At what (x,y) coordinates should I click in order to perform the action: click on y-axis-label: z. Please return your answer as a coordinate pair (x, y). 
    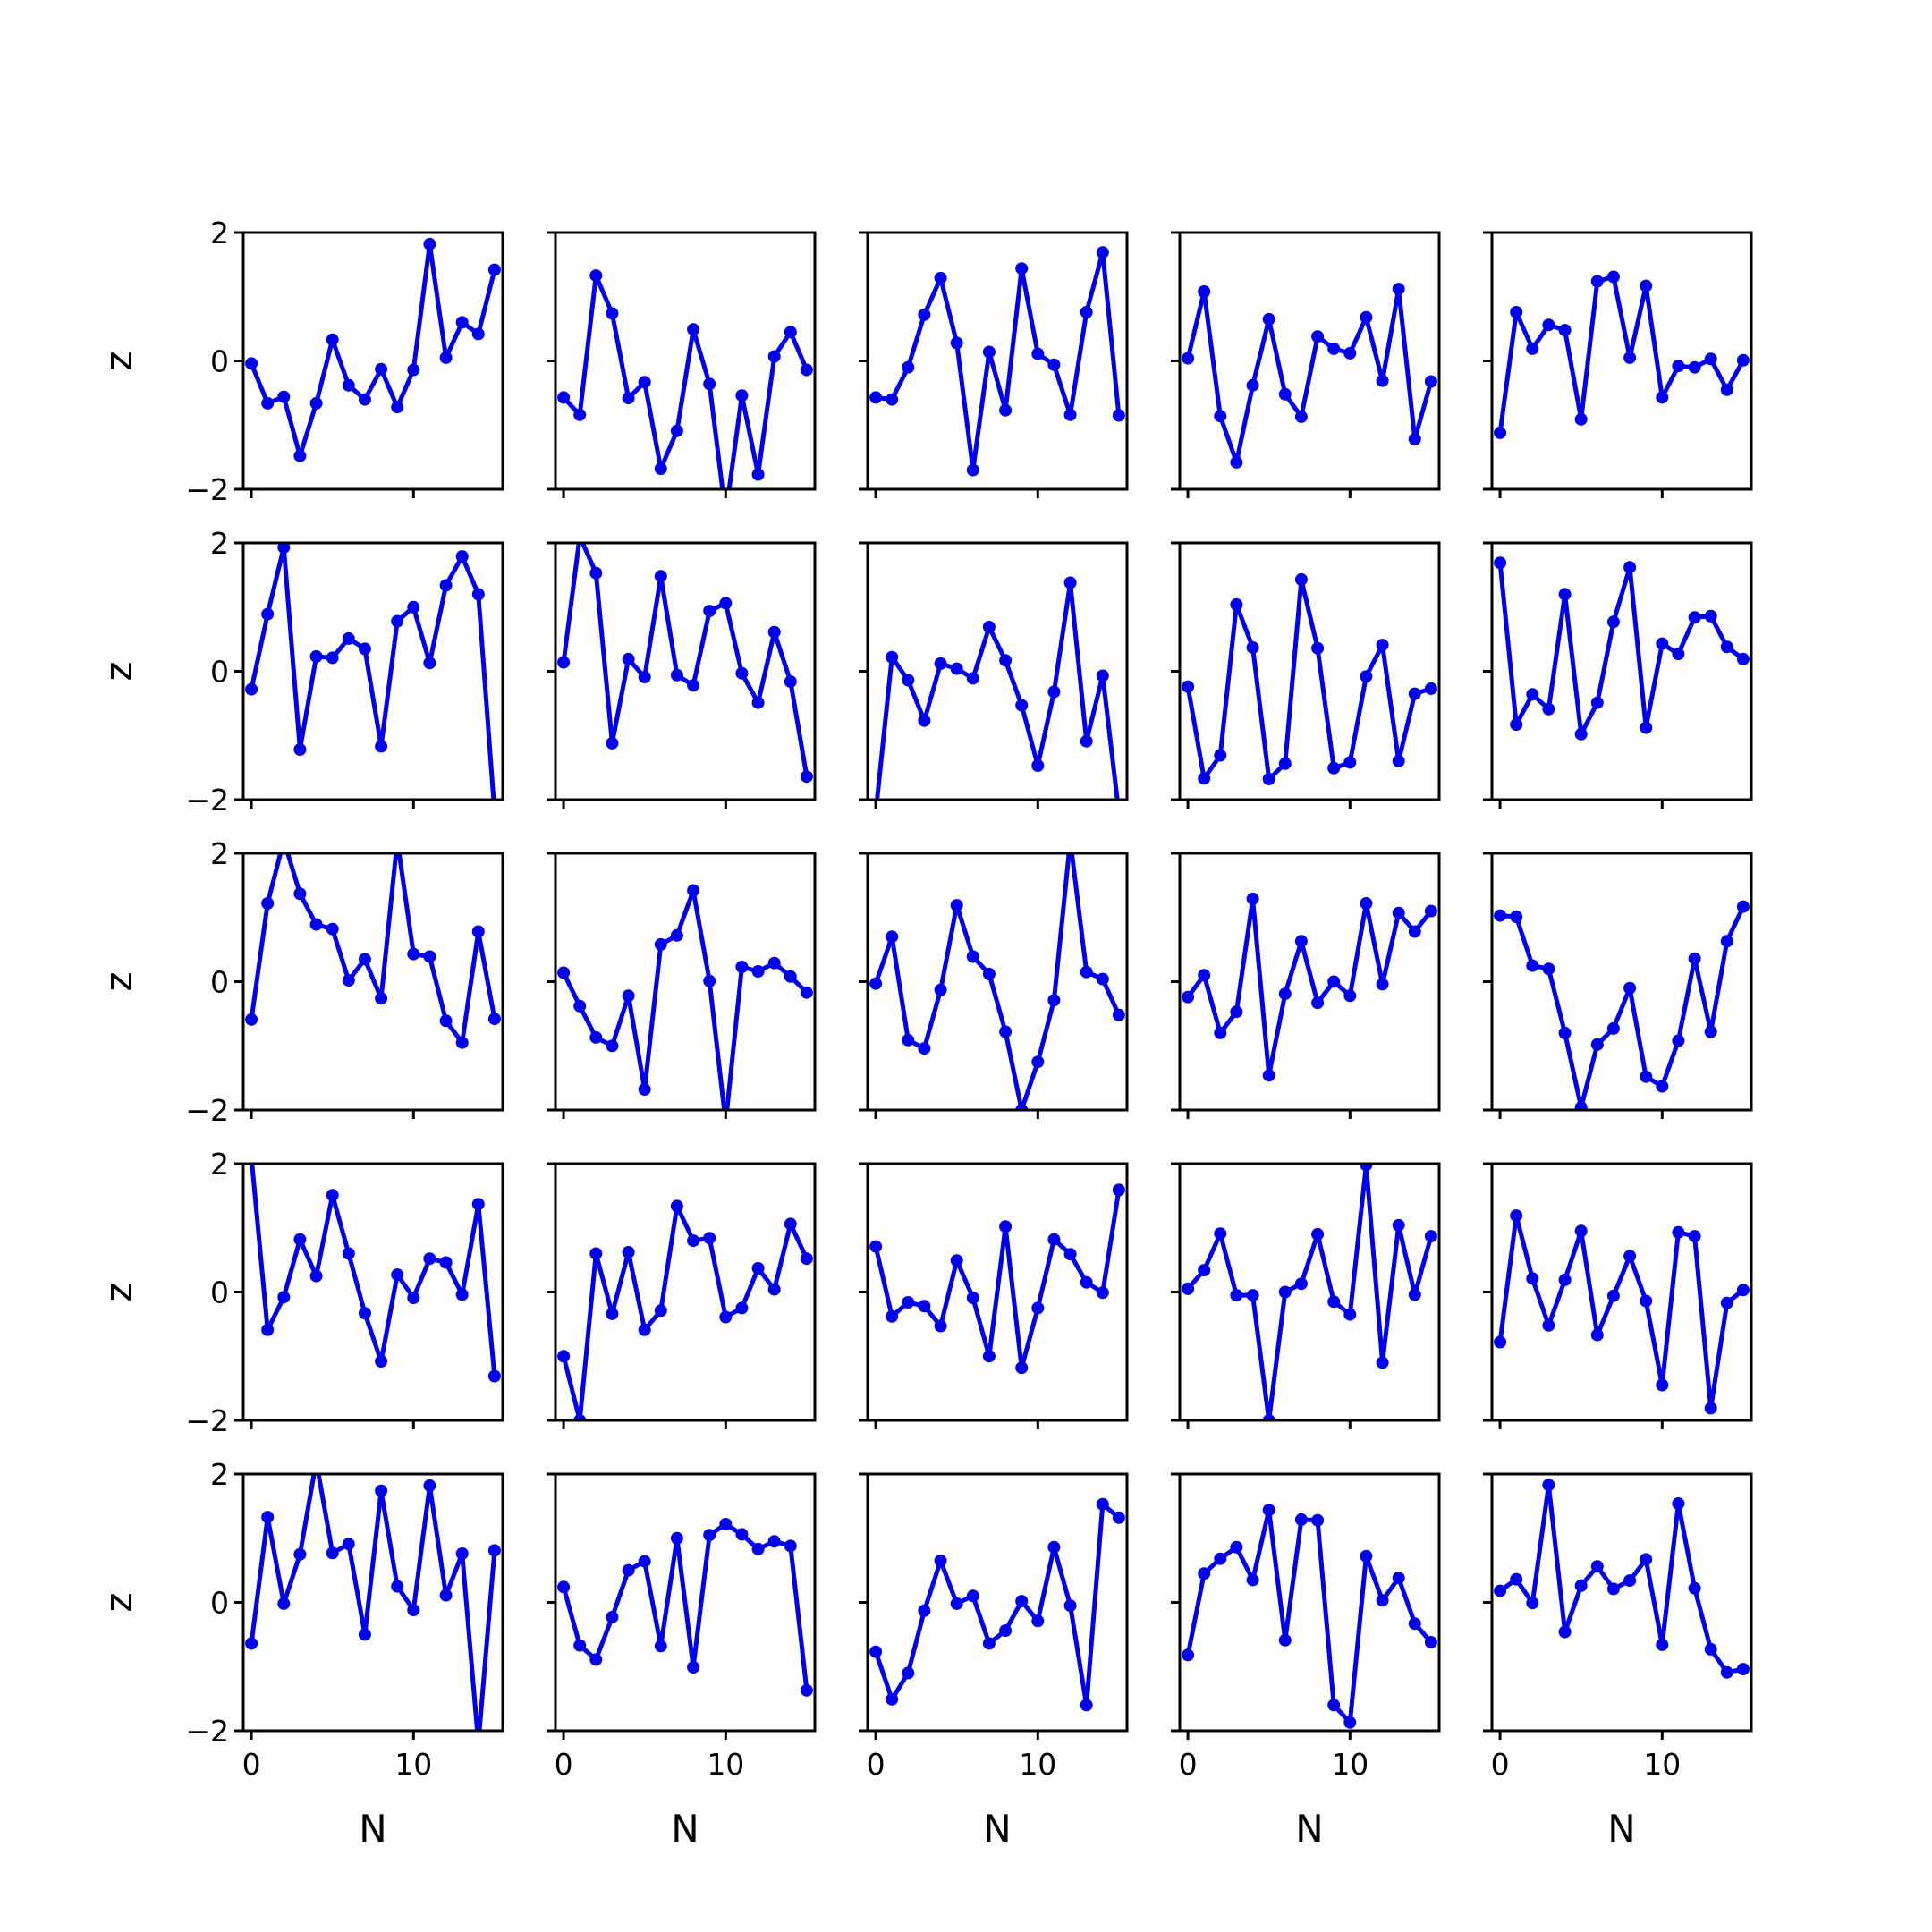
    Looking at the image, I should click on (118, 1291).